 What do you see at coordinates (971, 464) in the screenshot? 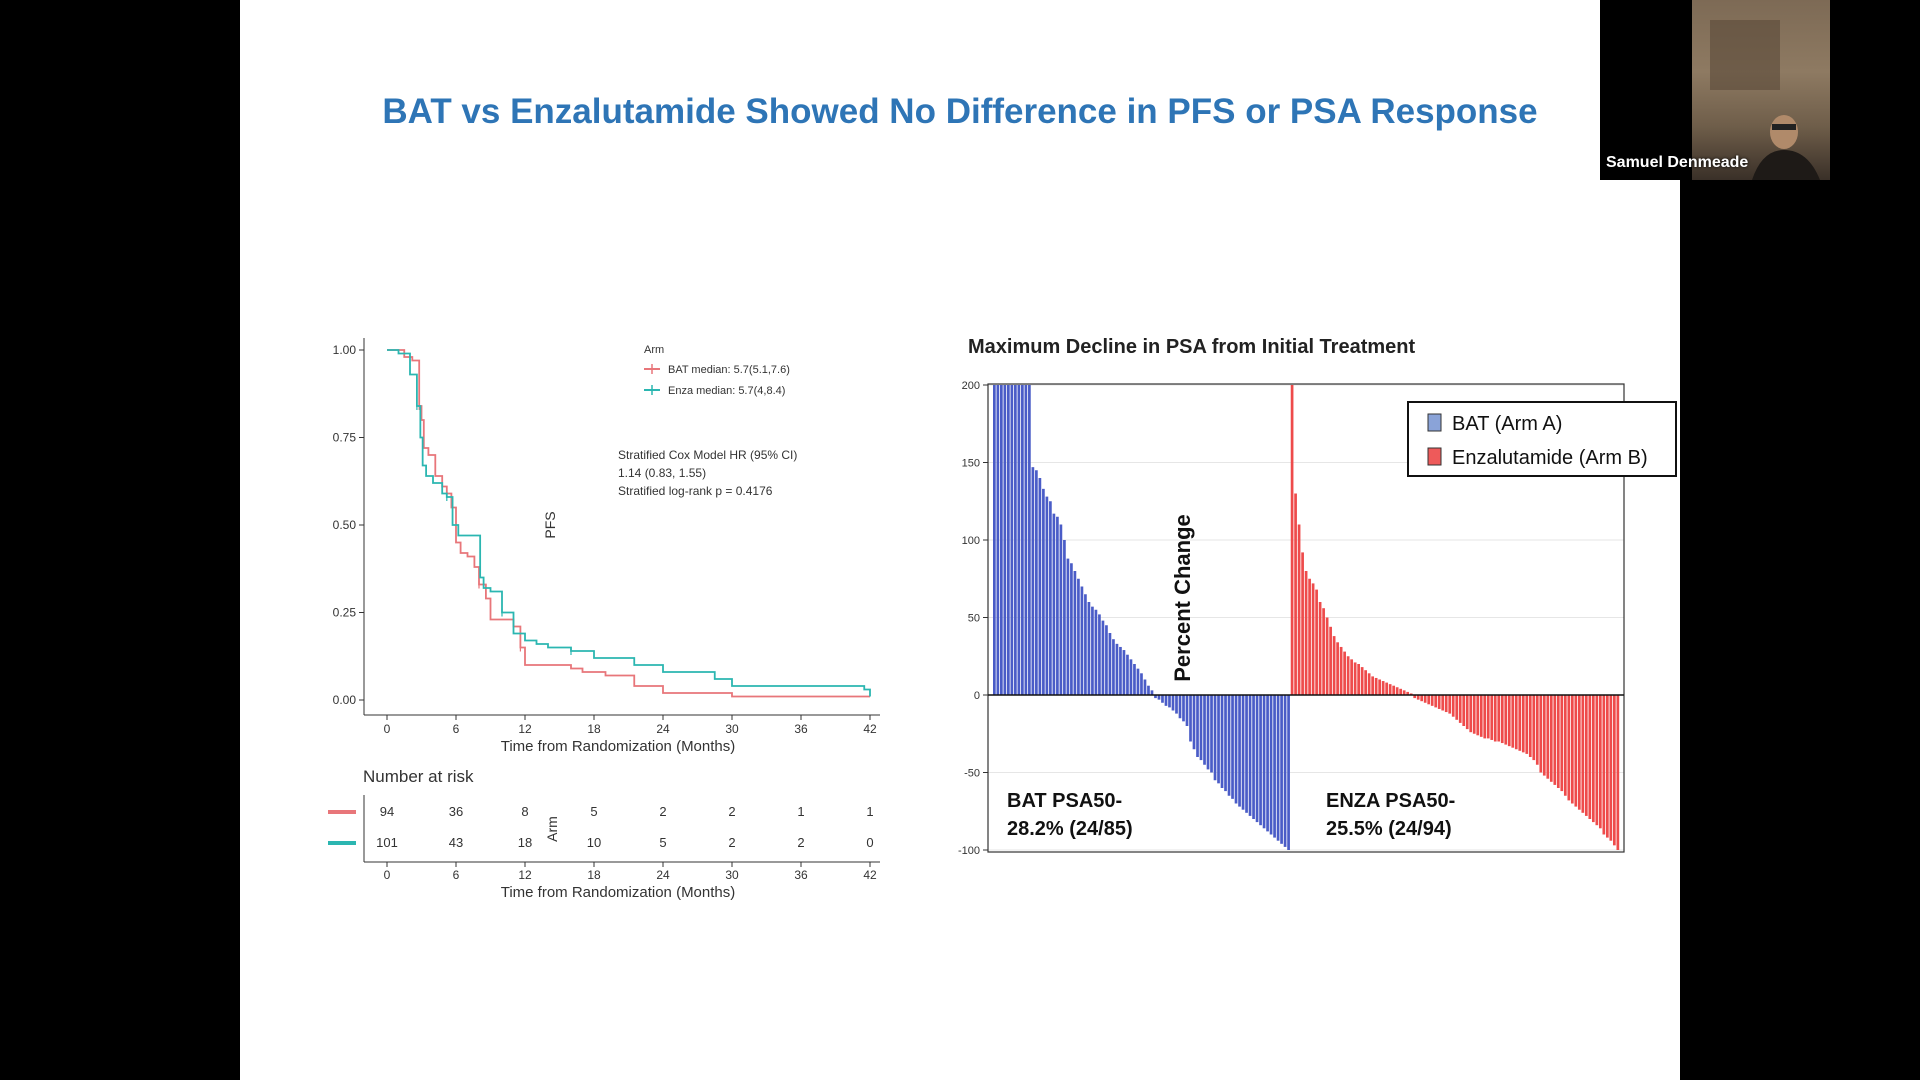
I see `waterfall-y-tick-label: 150` at bounding box center [971, 464].